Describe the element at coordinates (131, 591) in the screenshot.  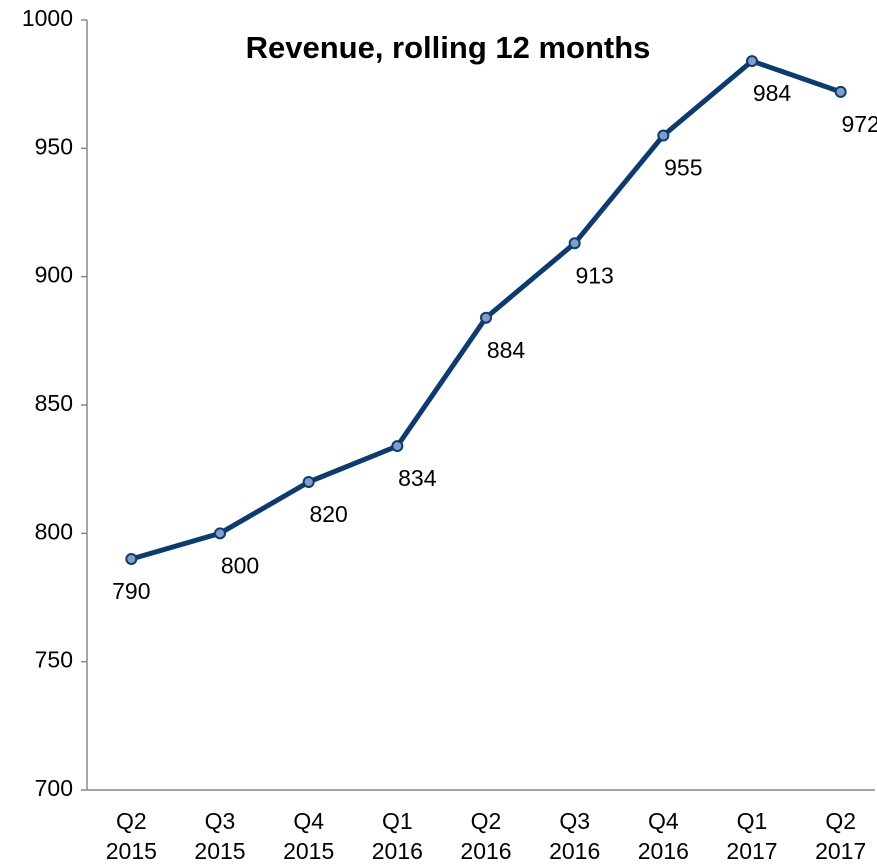
I see `data-label: 790` at that location.